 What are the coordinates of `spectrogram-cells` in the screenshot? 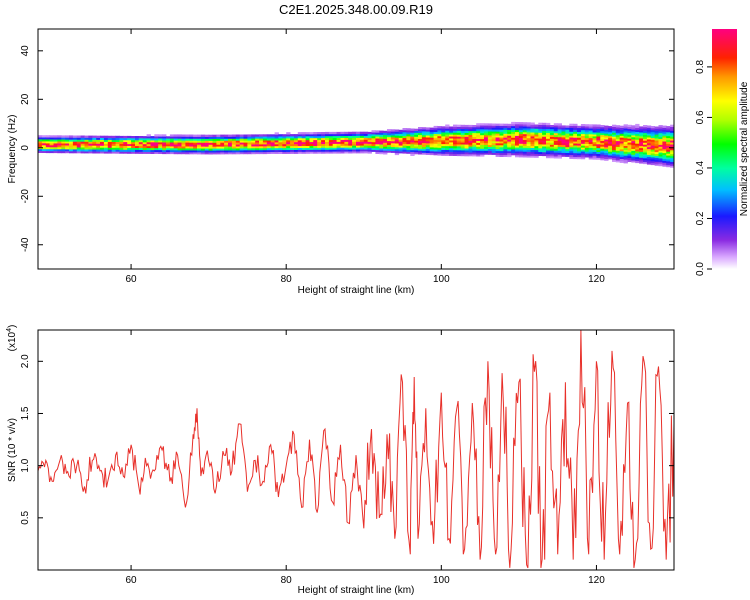 It's located at (356, 144).